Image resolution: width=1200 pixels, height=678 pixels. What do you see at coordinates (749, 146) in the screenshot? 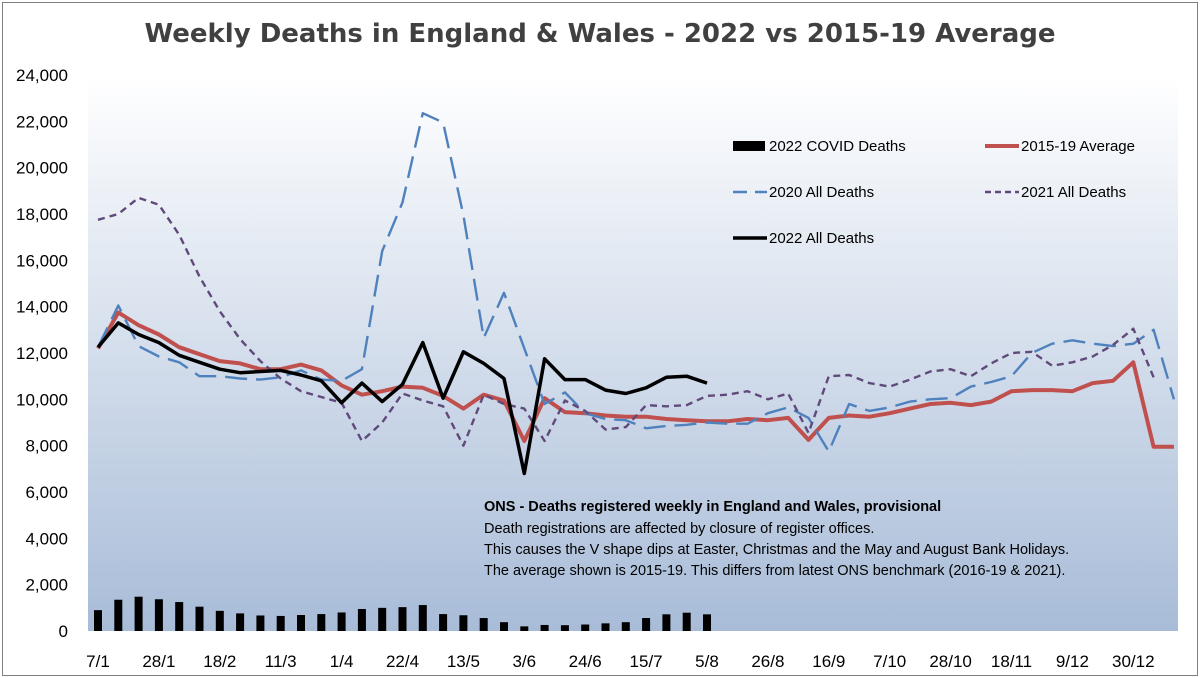
I see `legend-swatch` at bounding box center [749, 146].